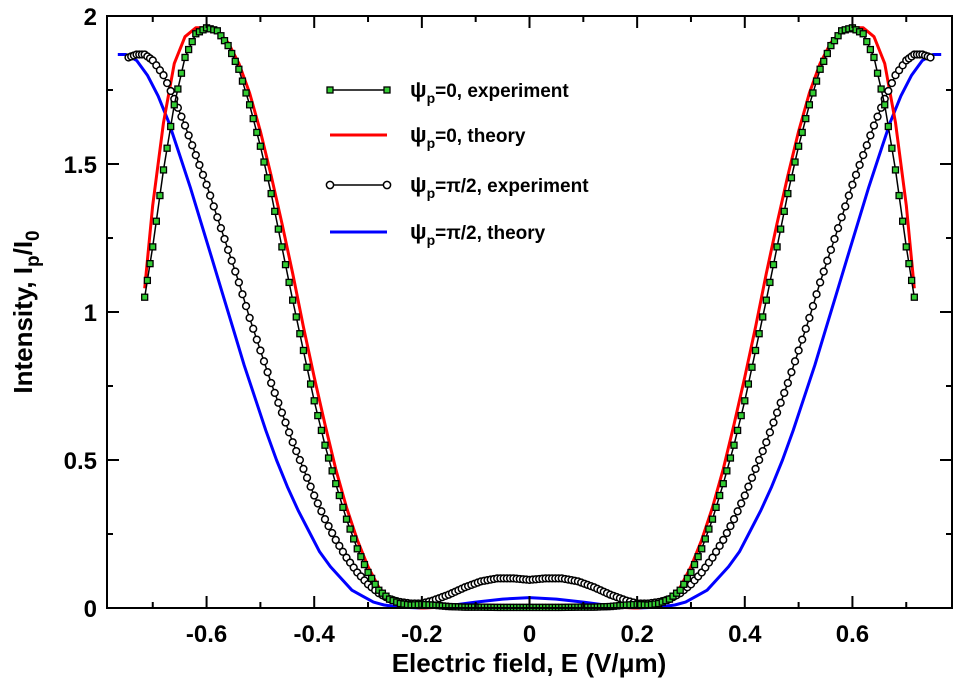 The image size is (959, 684). Describe the element at coordinates (478, 233) in the screenshot. I see `legend-label: ψp=π/2, theory` at that location.